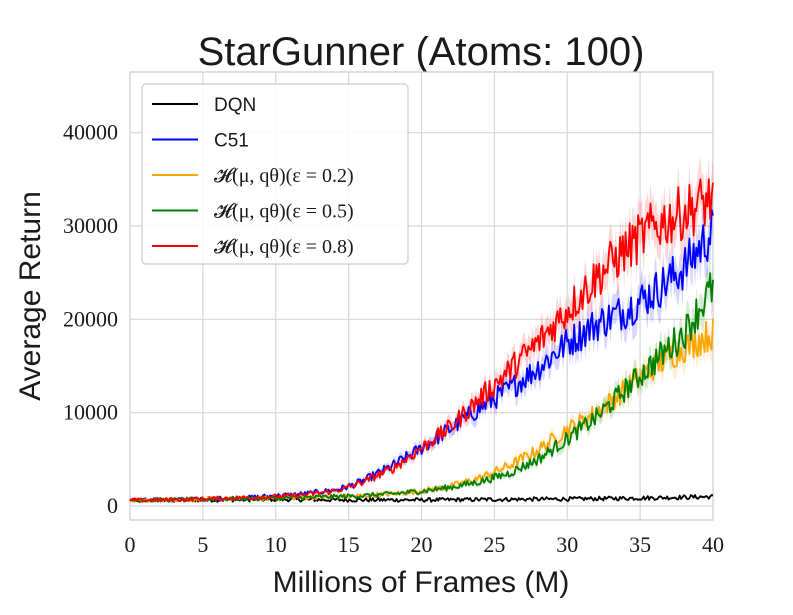 The width and height of the screenshot is (793, 615). I want to click on legend-box, so click(275, 174).